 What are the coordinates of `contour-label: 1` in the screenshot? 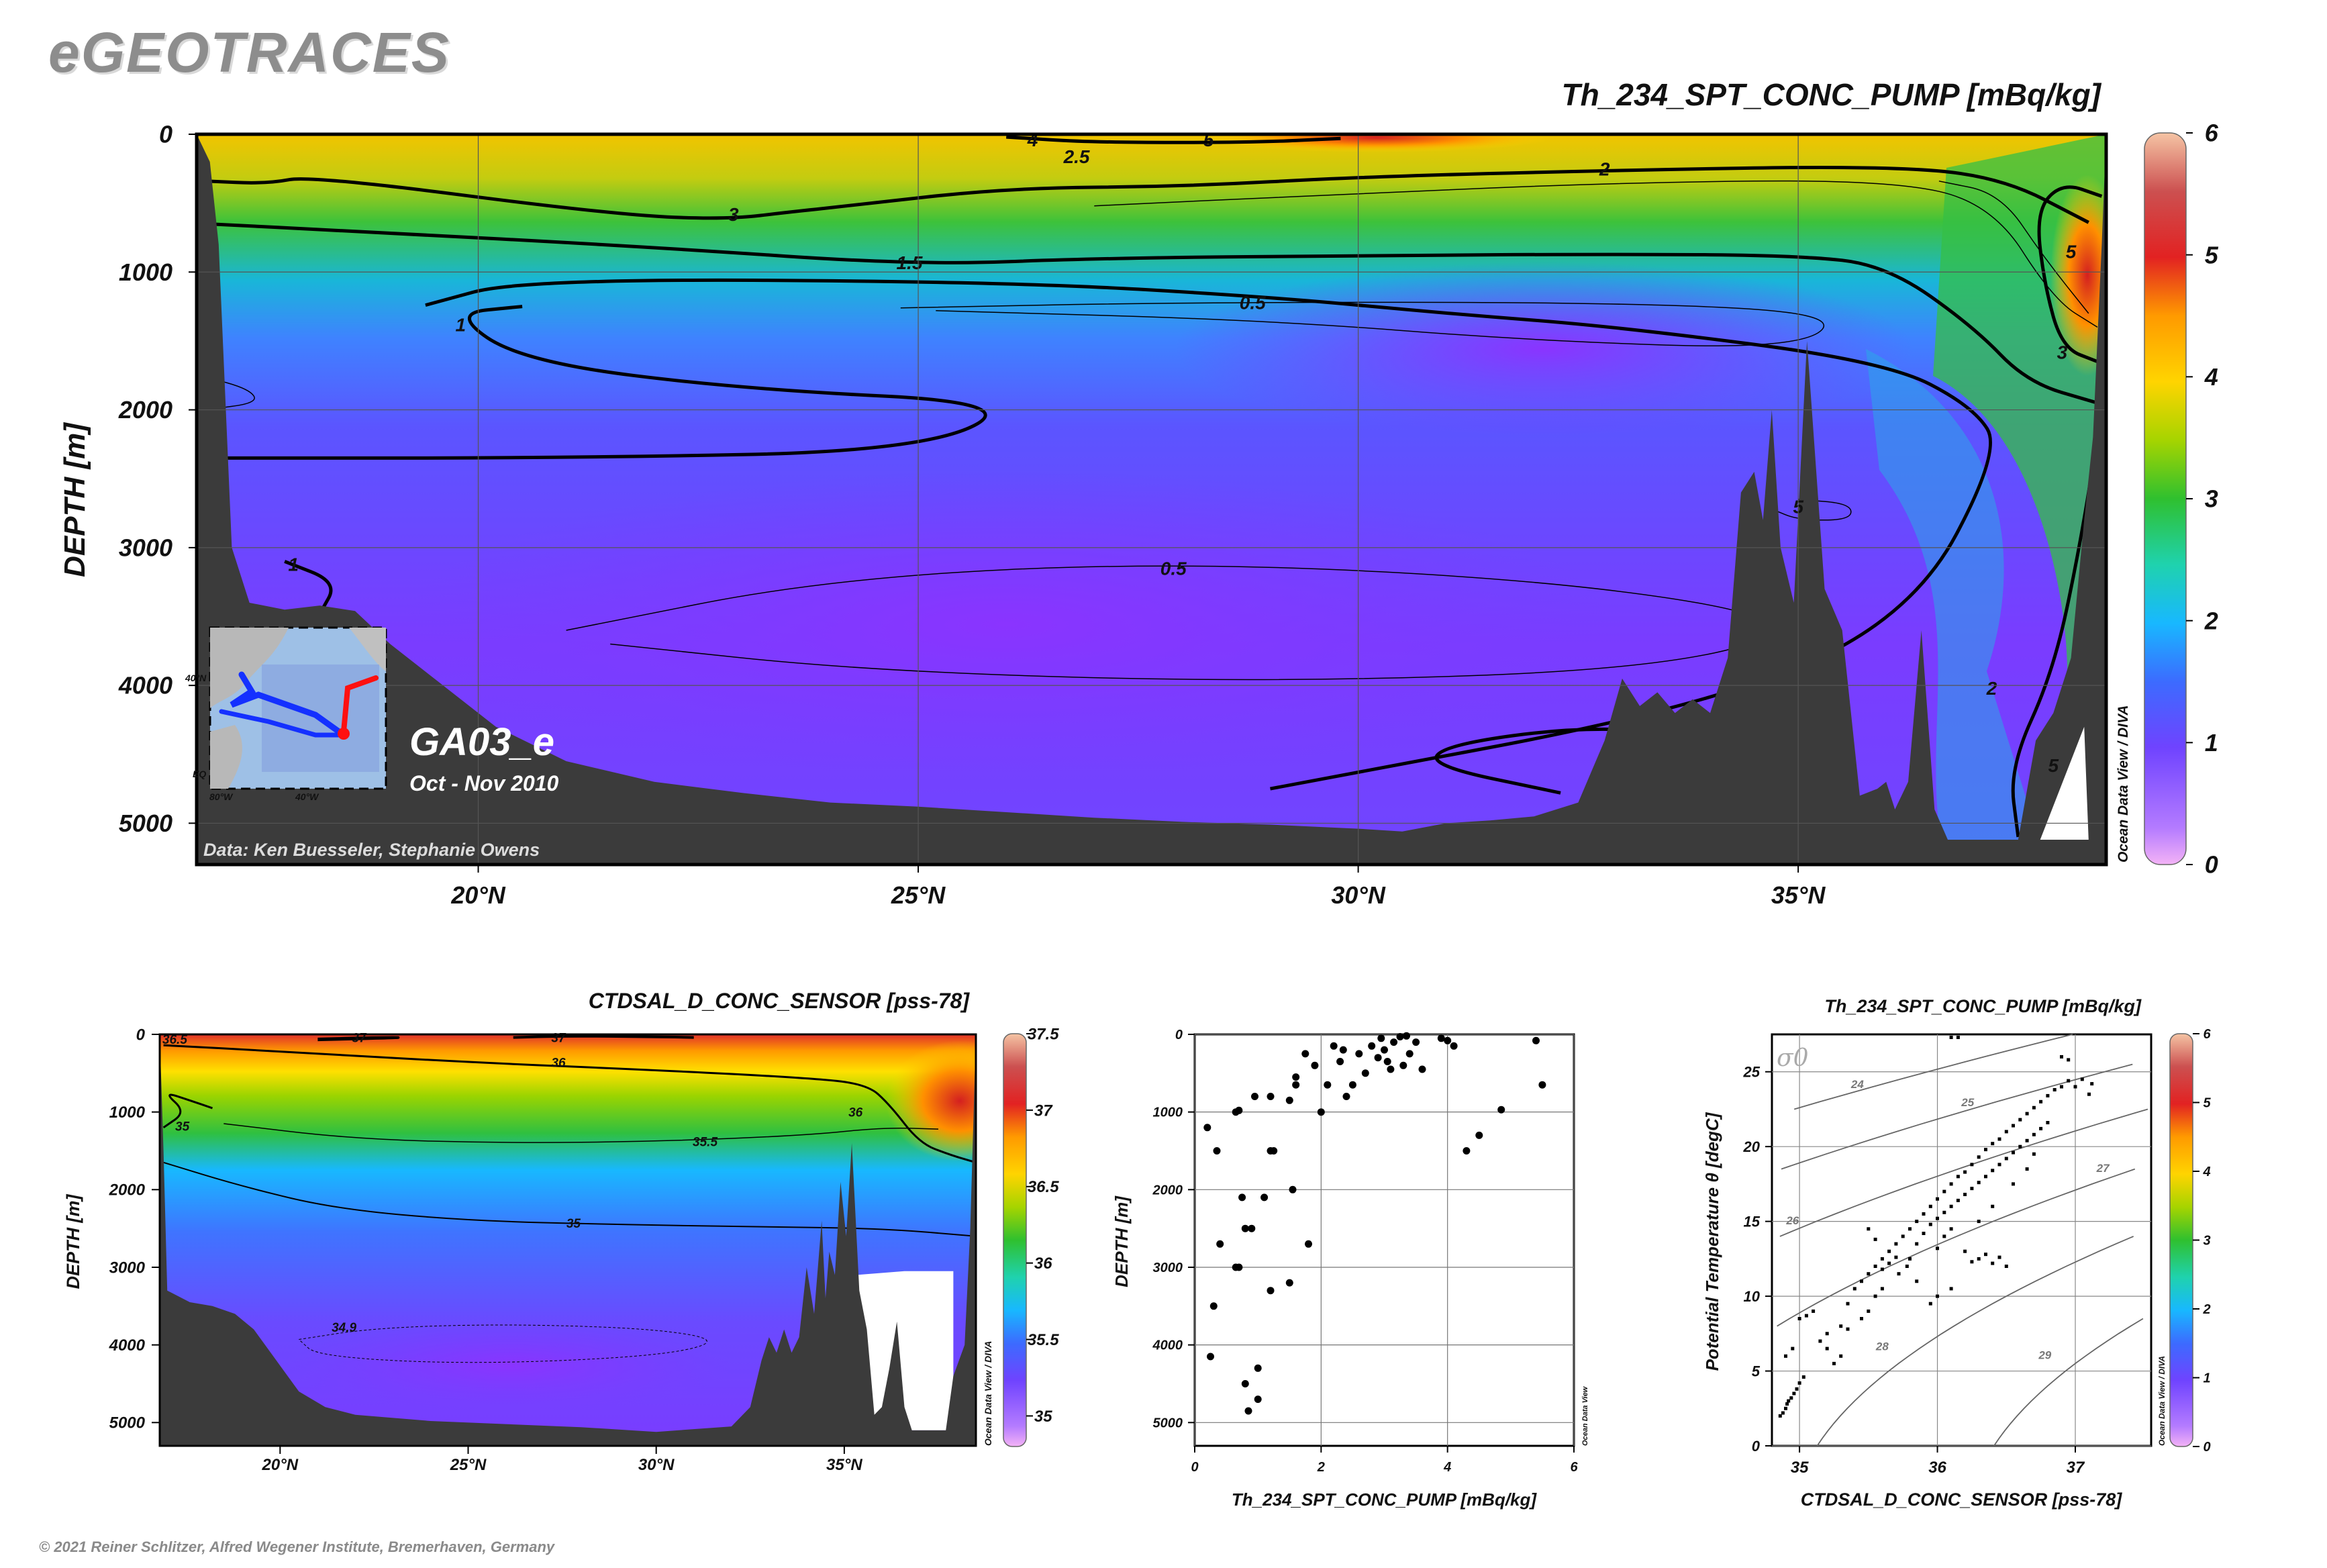 It's located at (293, 564).